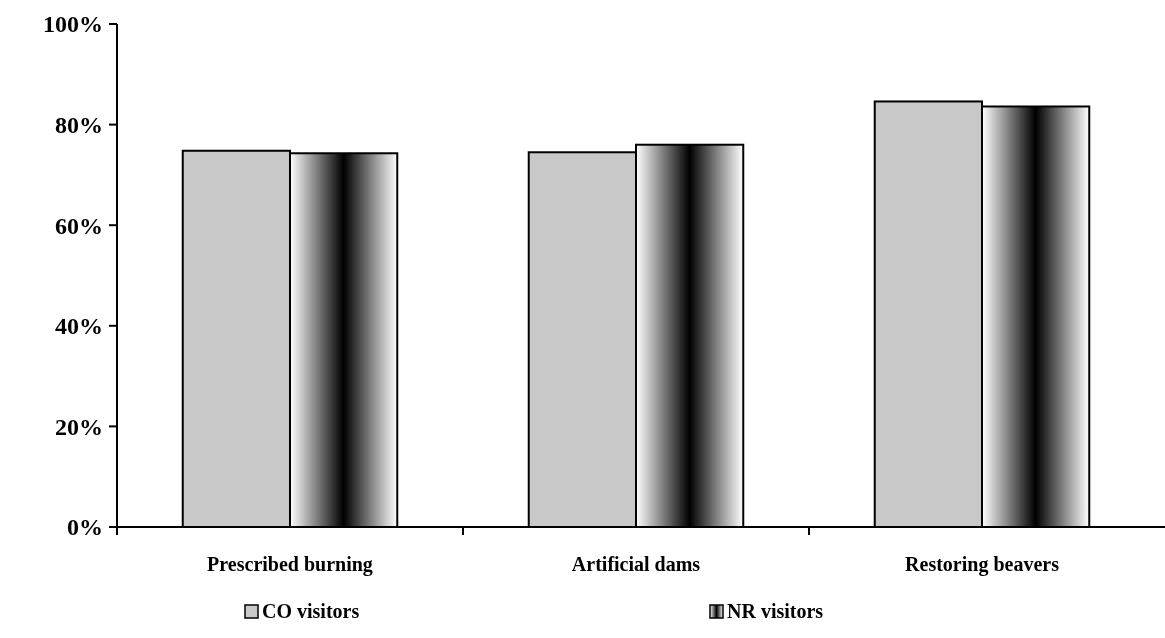 This screenshot has height=638, width=1165. I want to click on legend-label: NR visitors, so click(775, 611).